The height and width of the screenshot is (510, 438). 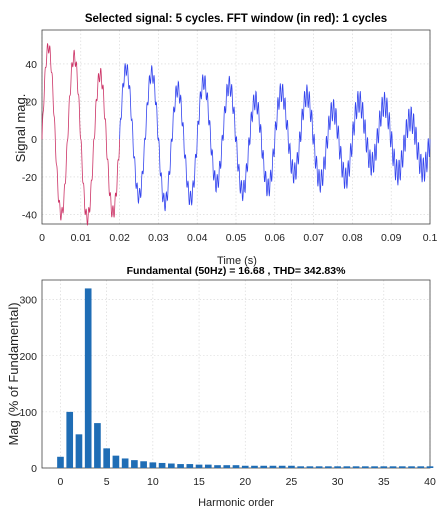 What do you see at coordinates (61, 482) in the screenshot?
I see `spectrum-x-tick: 0` at bounding box center [61, 482].